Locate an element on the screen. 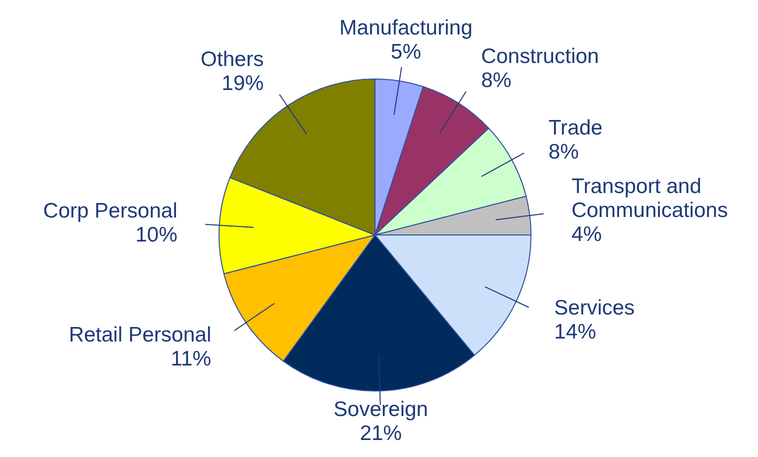  slice-label: Transport and Communications is located at coordinates (649, 198).